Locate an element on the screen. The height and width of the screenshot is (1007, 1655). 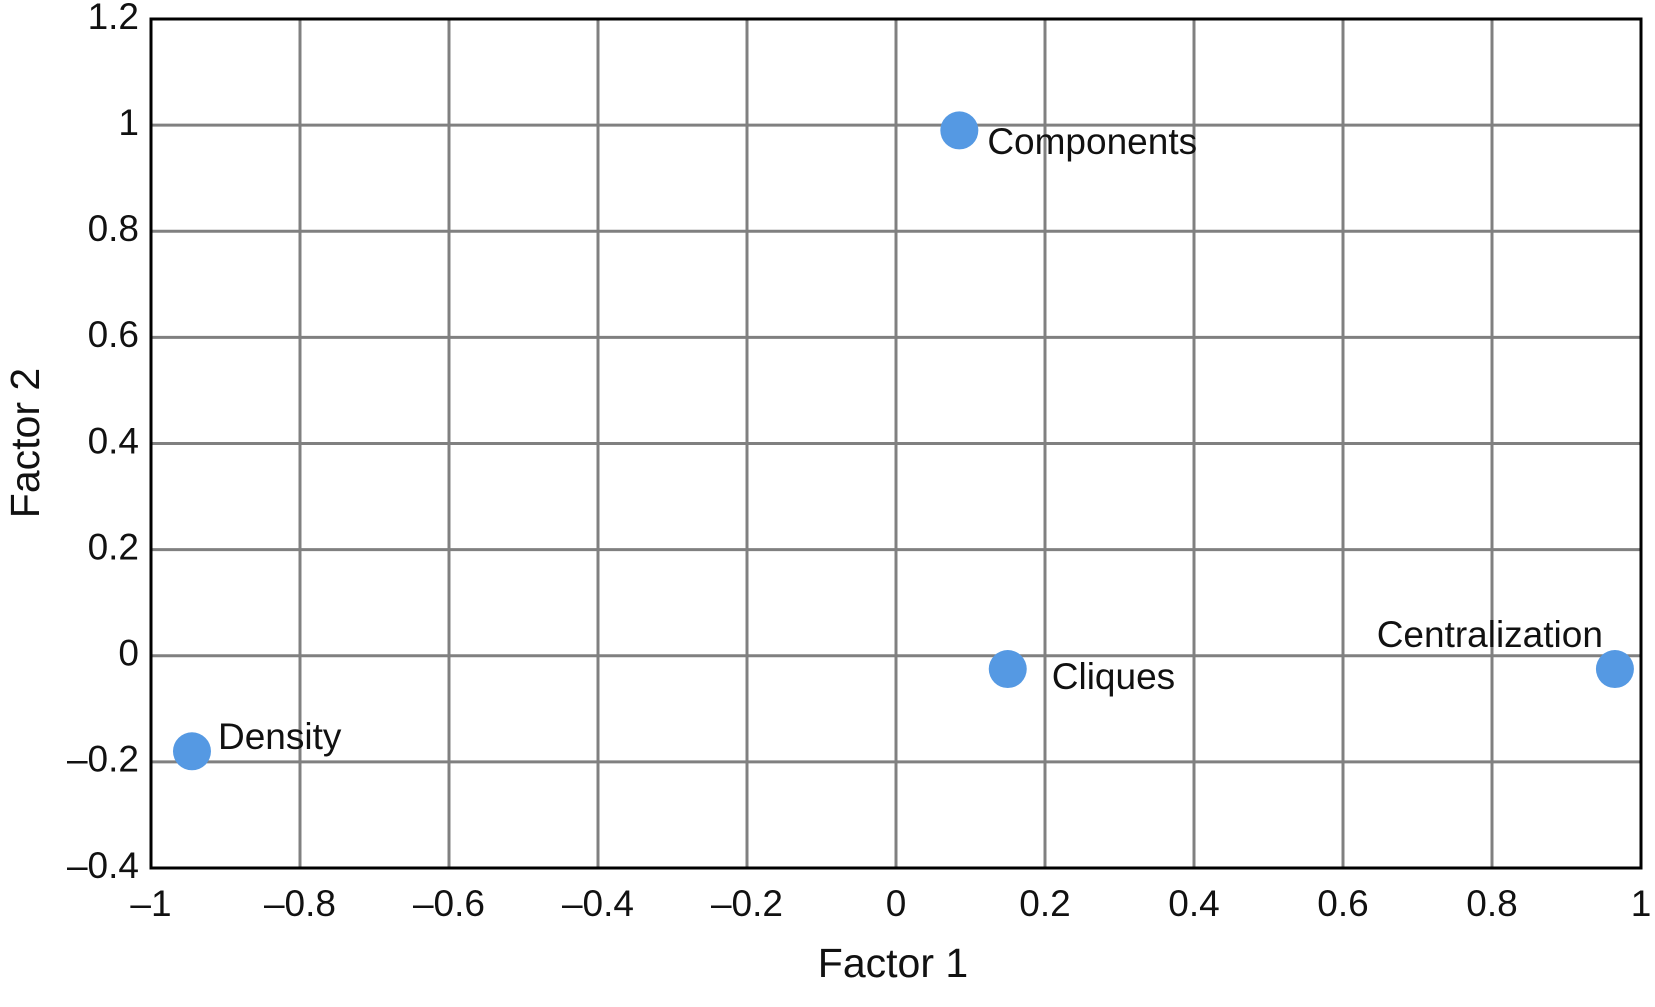
x-axis-label: Factor 1 is located at coordinates (893, 963).